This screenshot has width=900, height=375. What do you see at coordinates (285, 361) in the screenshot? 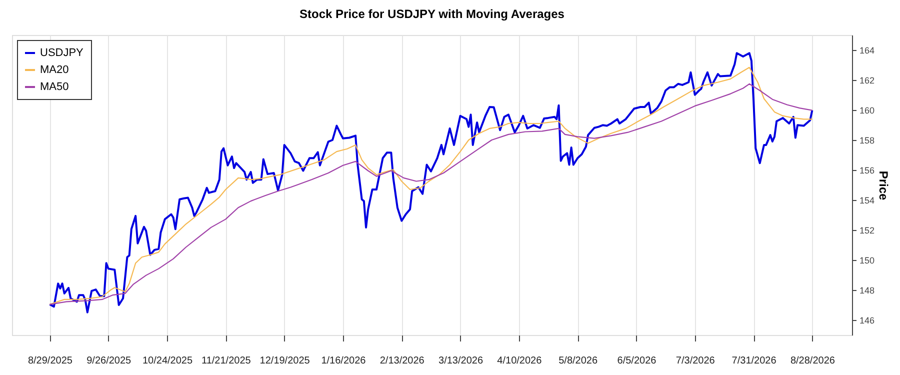
I see `x-tick-label: 12/19/2025` at bounding box center [285, 361].